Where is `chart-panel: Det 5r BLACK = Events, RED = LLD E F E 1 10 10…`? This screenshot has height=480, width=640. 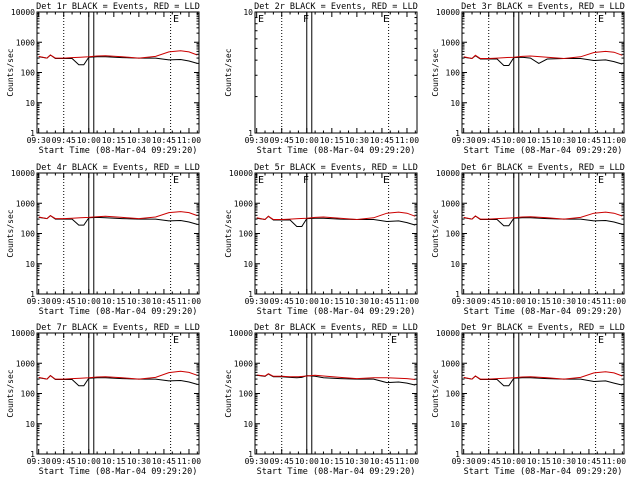 chart-panel: Det 5r BLACK = Events, RED = LLD E F E 1 10 10… is located at coordinates (321, 240).